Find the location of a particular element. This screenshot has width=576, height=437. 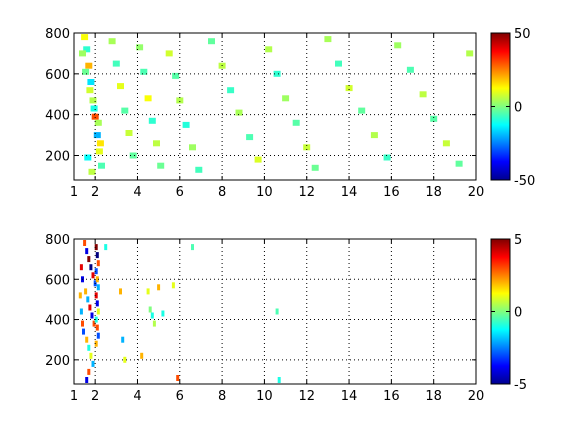

x-tick-label: 1 is located at coordinates (74, 192).